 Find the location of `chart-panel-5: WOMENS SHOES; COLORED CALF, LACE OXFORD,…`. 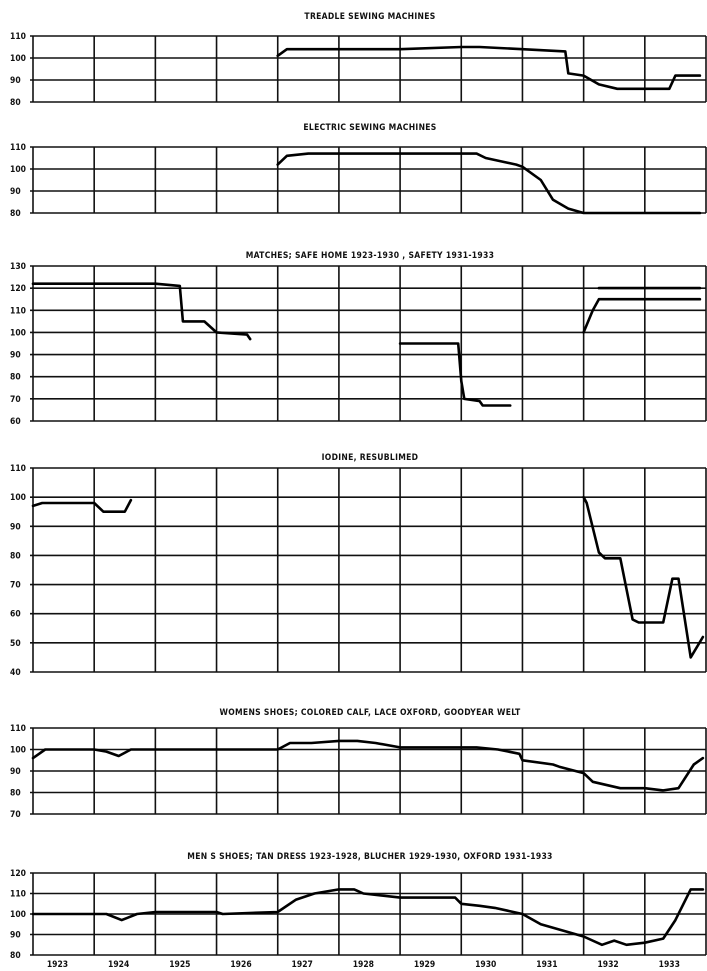

chart-panel-5: WOMENS SHOES; COLORED CALF, LACE OXFORD,… is located at coordinates (358, 764).